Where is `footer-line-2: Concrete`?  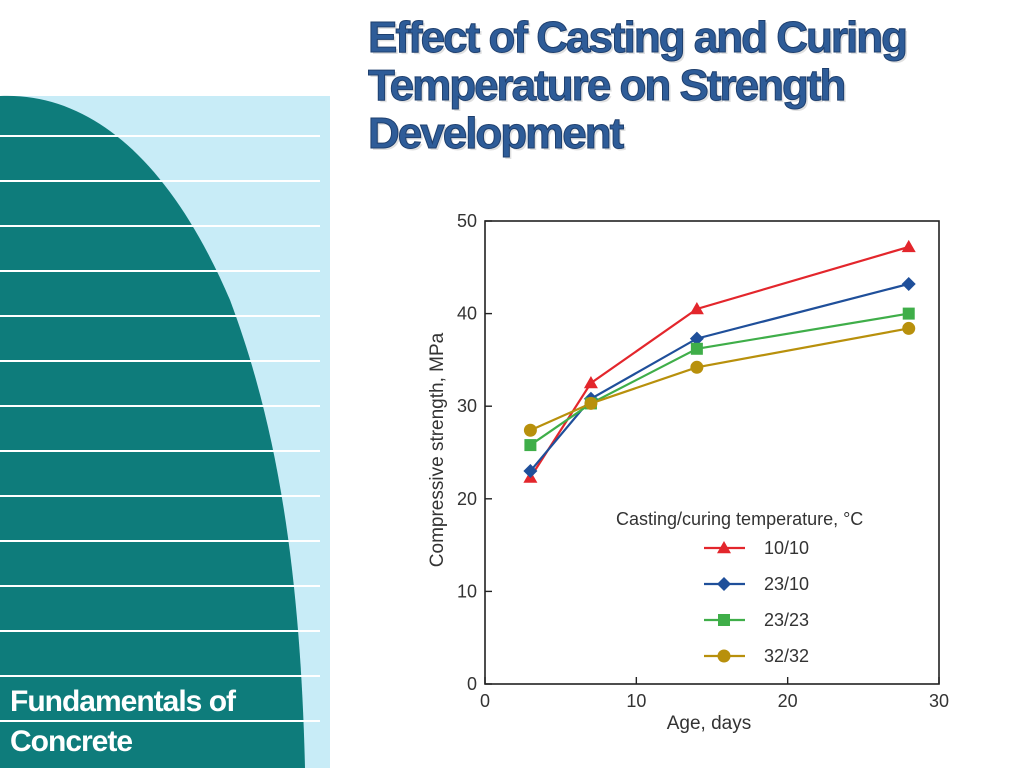 footer-line-2: Concrete is located at coordinates (71, 741).